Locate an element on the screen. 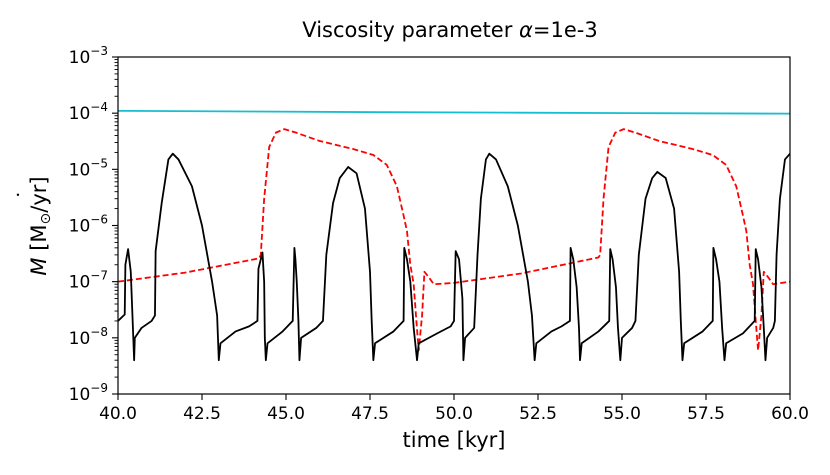  y-tick-label: 10⁻⁵ is located at coordinates (88, 168).